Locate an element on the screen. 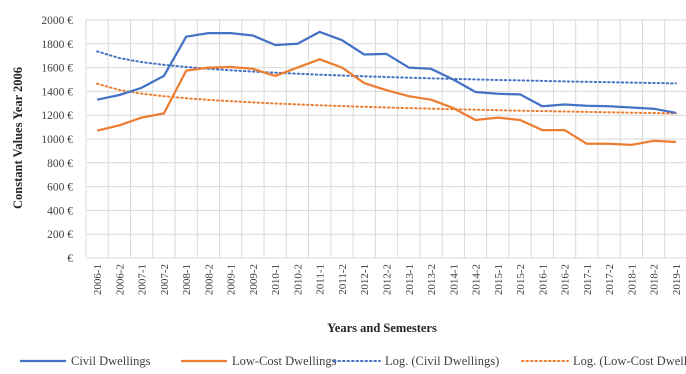 The image size is (686, 374). x-tick-label: 2008-2 is located at coordinates (209, 279).